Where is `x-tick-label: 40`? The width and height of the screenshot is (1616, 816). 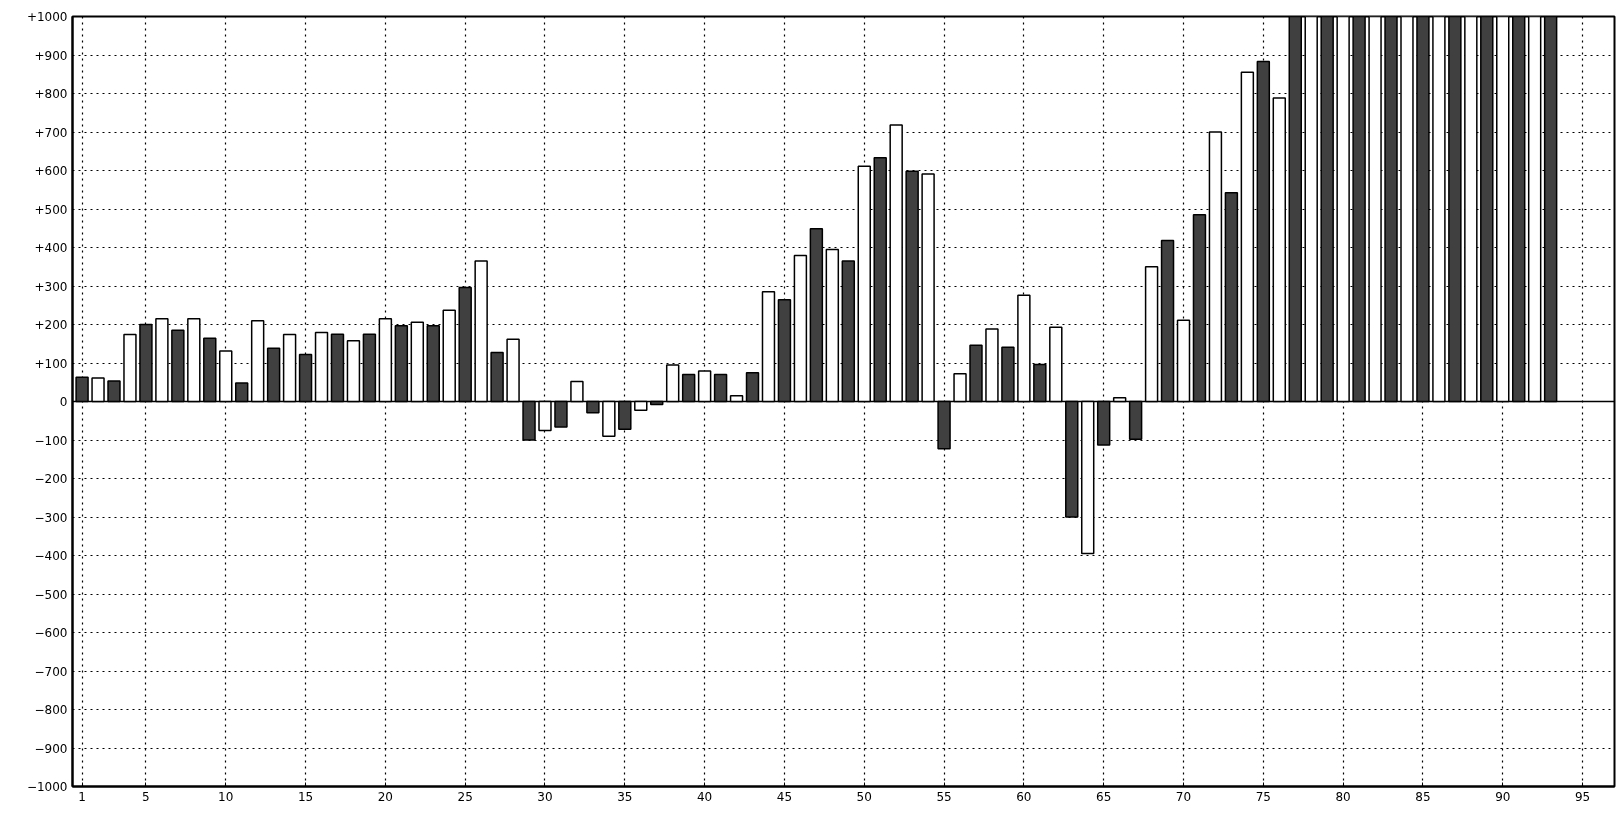 x-tick-label: 40 is located at coordinates (704, 796).